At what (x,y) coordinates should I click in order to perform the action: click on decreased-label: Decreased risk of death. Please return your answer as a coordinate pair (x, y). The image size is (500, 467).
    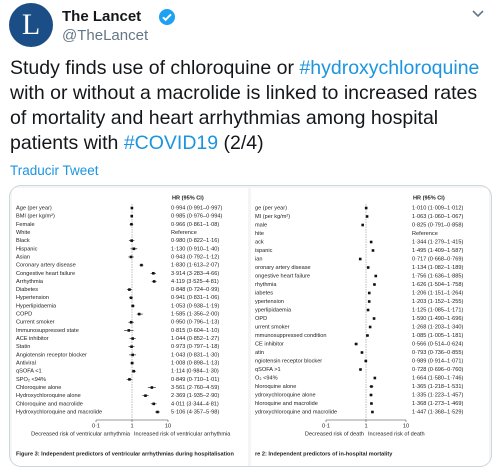
    Looking at the image, I should click on (334, 434).